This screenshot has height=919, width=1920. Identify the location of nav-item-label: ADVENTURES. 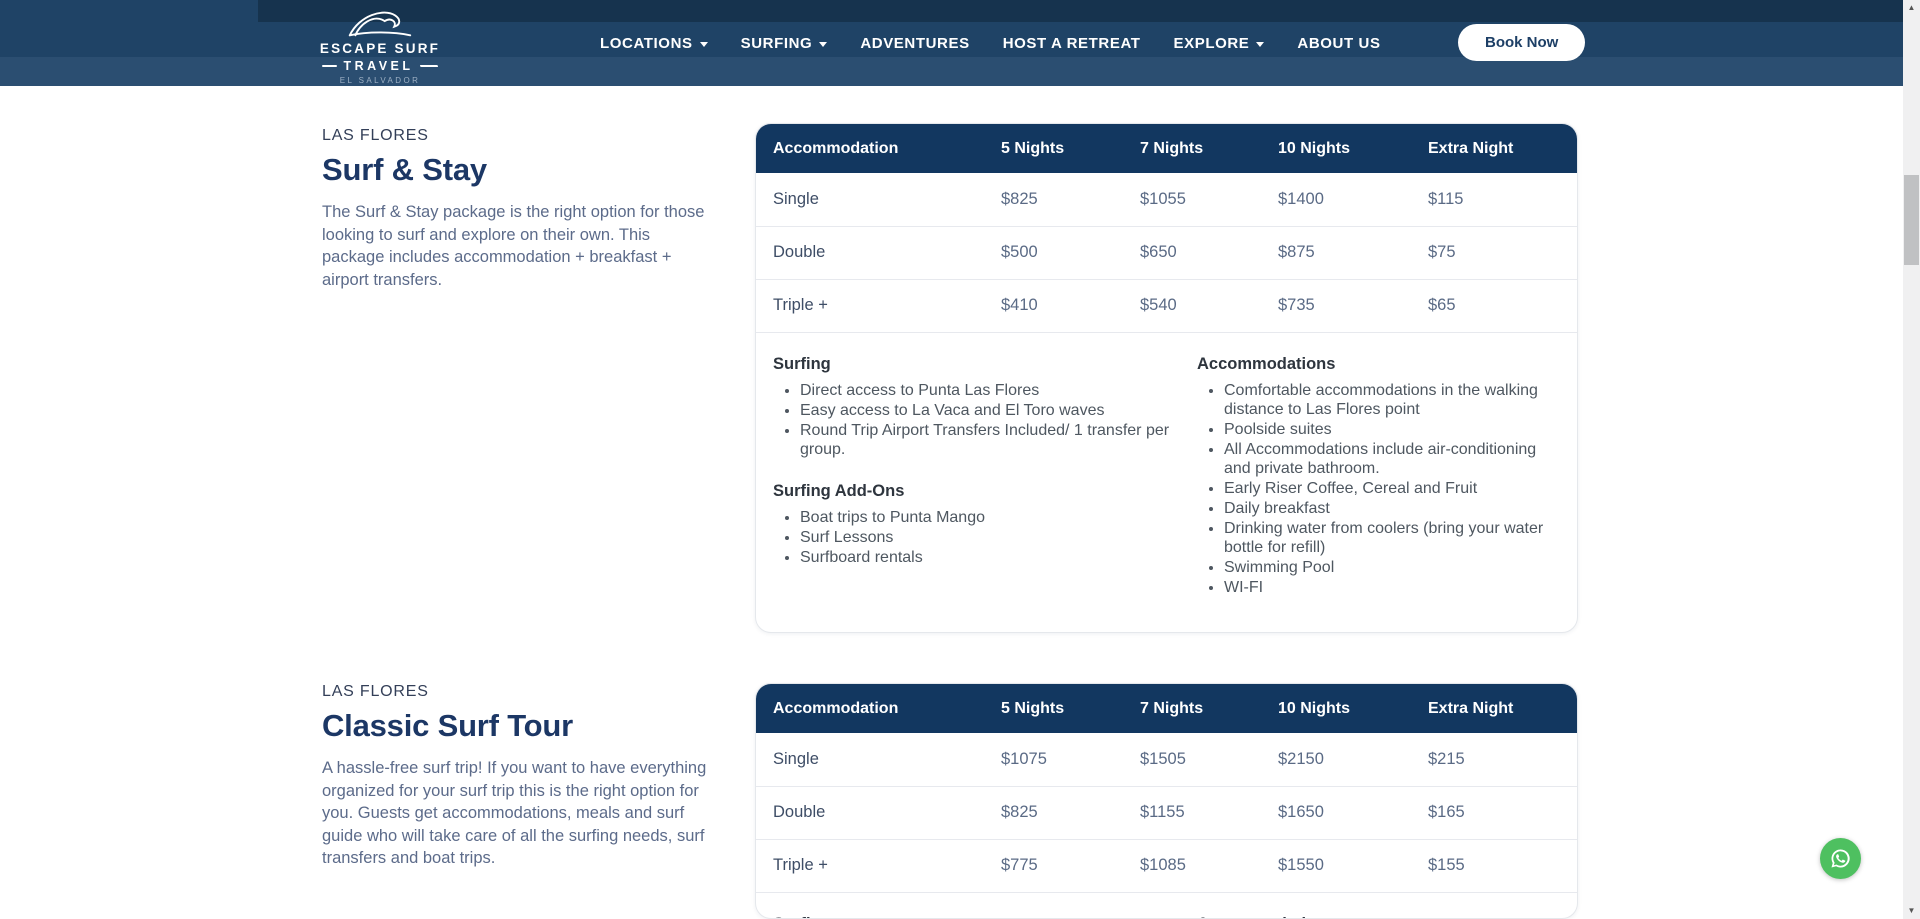
(915, 43).